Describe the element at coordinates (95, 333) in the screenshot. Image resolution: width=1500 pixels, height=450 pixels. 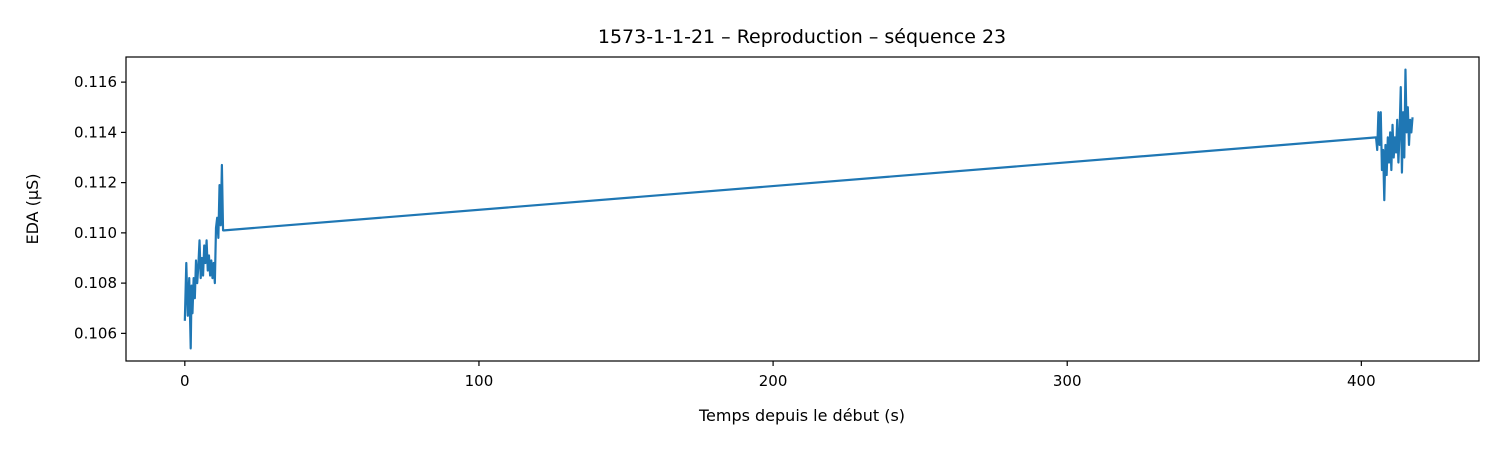
I see `y-tick-label: 0.106` at that location.